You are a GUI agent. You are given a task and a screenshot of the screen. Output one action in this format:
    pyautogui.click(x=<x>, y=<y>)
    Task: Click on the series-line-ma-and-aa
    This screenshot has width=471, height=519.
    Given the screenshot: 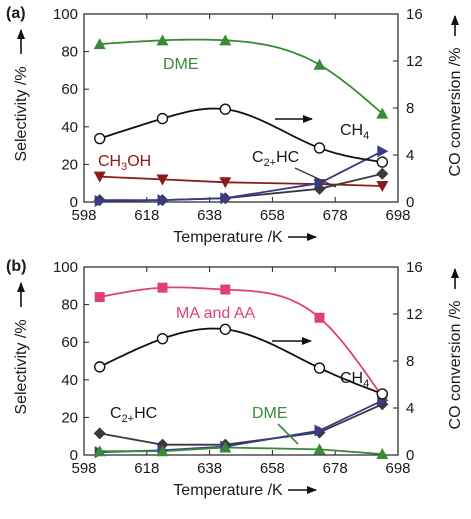 What is the action you would take?
    pyautogui.click(x=241, y=342)
    